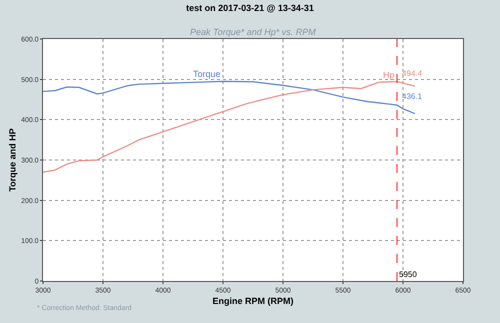 The width and height of the screenshot is (500, 323). What do you see at coordinates (12, 160) in the screenshot?
I see `y-axis-title: Torque and HP` at bounding box center [12, 160].